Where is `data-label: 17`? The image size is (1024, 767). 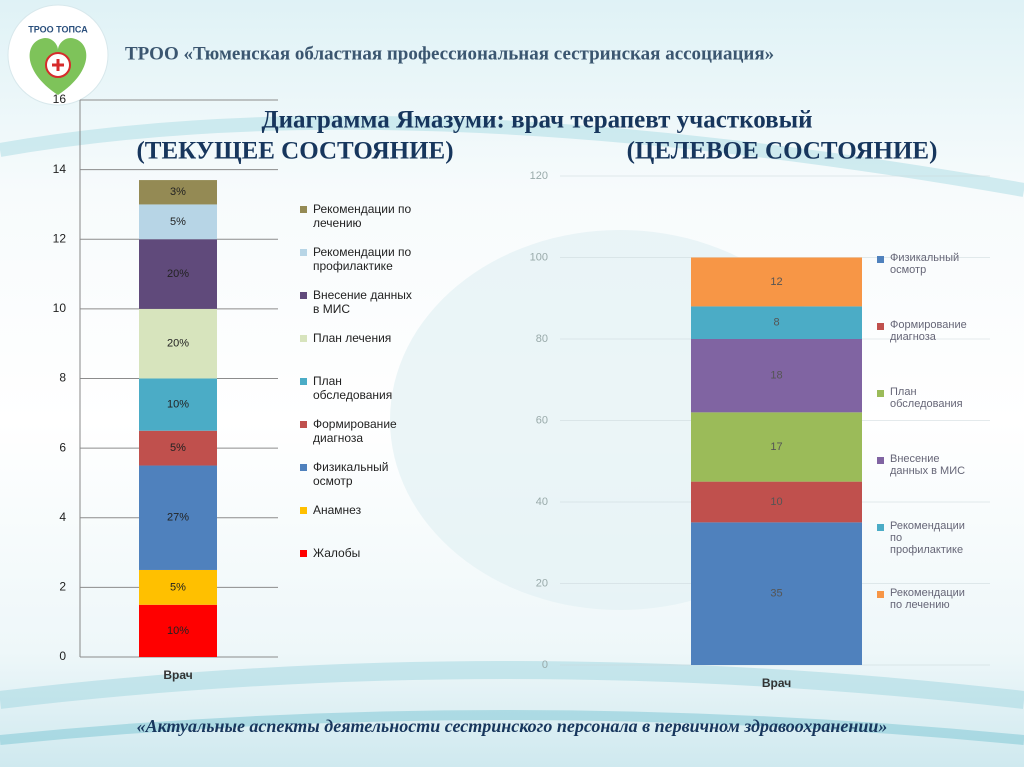 data-label: 17 is located at coordinates (776, 447).